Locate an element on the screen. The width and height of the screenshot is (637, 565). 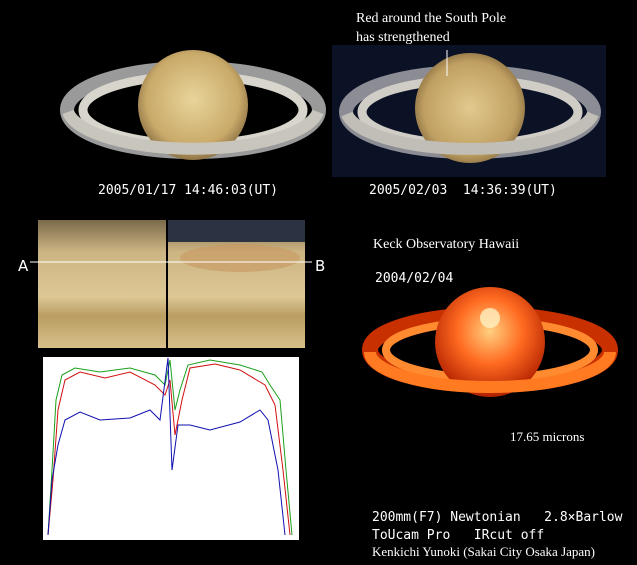
annotation-line: has strengthened is located at coordinates (403, 37).